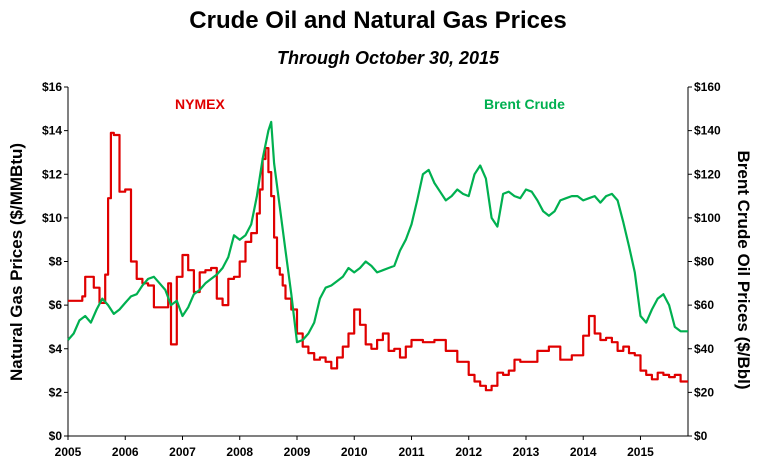  What do you see at coordinates (354, 452) in the screenshot?
I see `x-tick-label: 2010` at bounding box center [354, 452].